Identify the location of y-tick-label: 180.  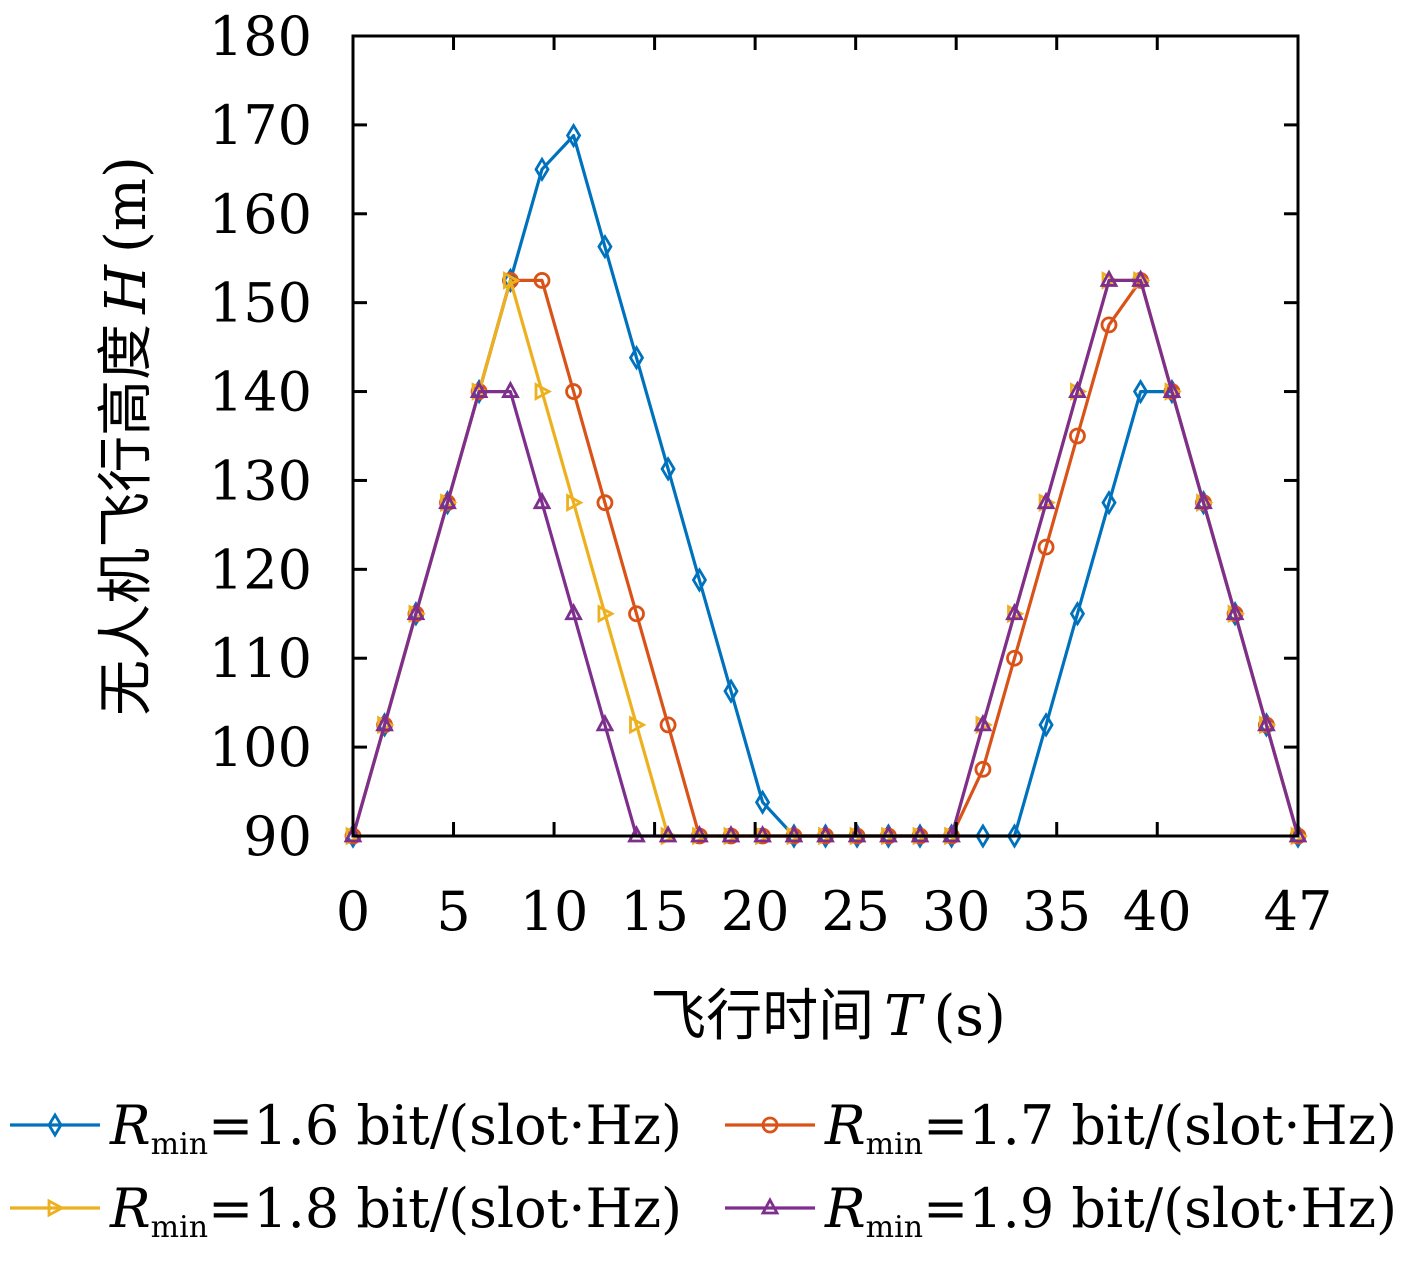
(260, 36).